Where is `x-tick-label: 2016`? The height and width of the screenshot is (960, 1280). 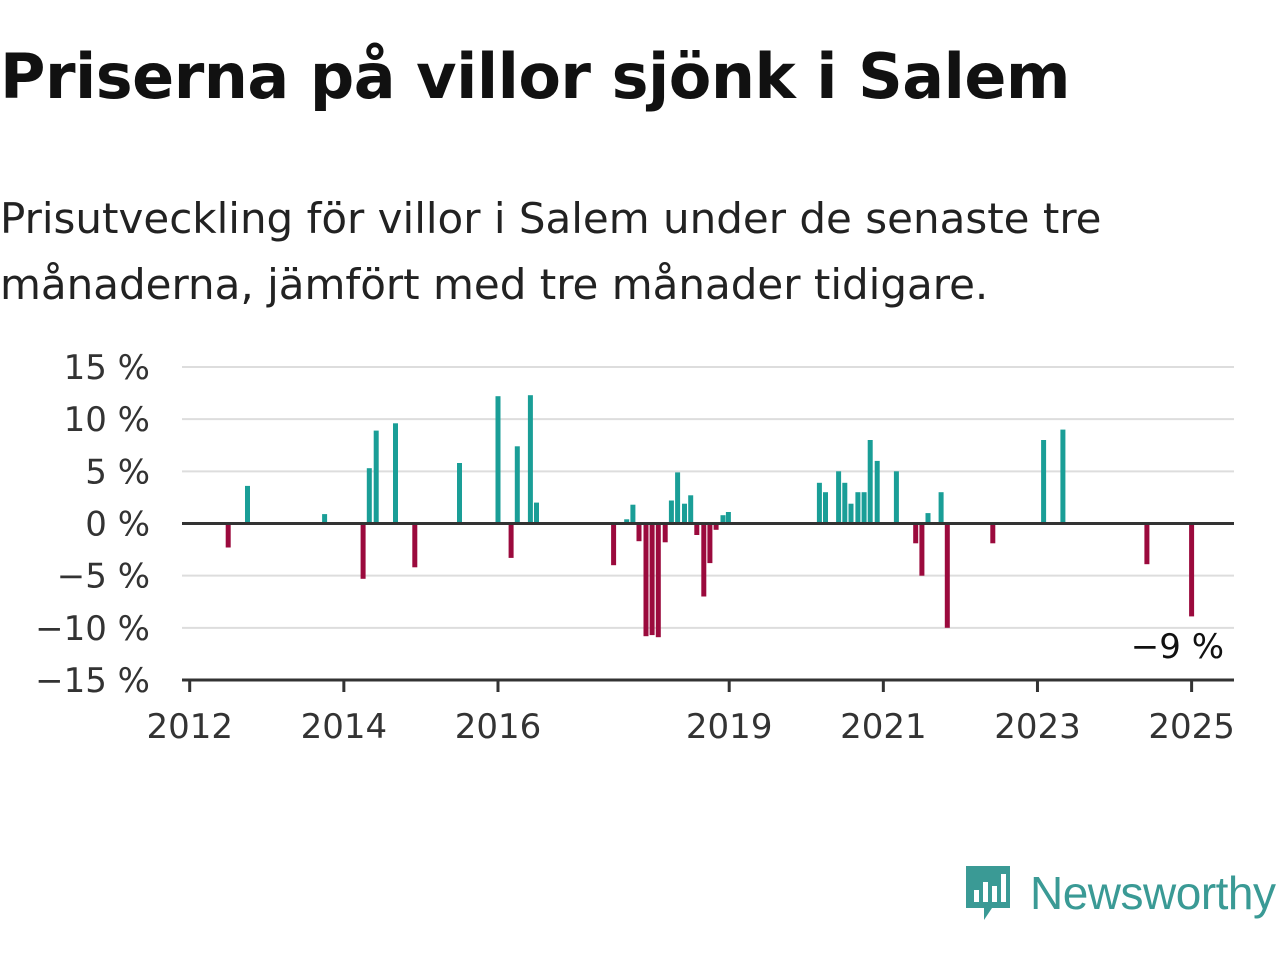
x-tick-label: 2016 is located at coordinates (498, 727).